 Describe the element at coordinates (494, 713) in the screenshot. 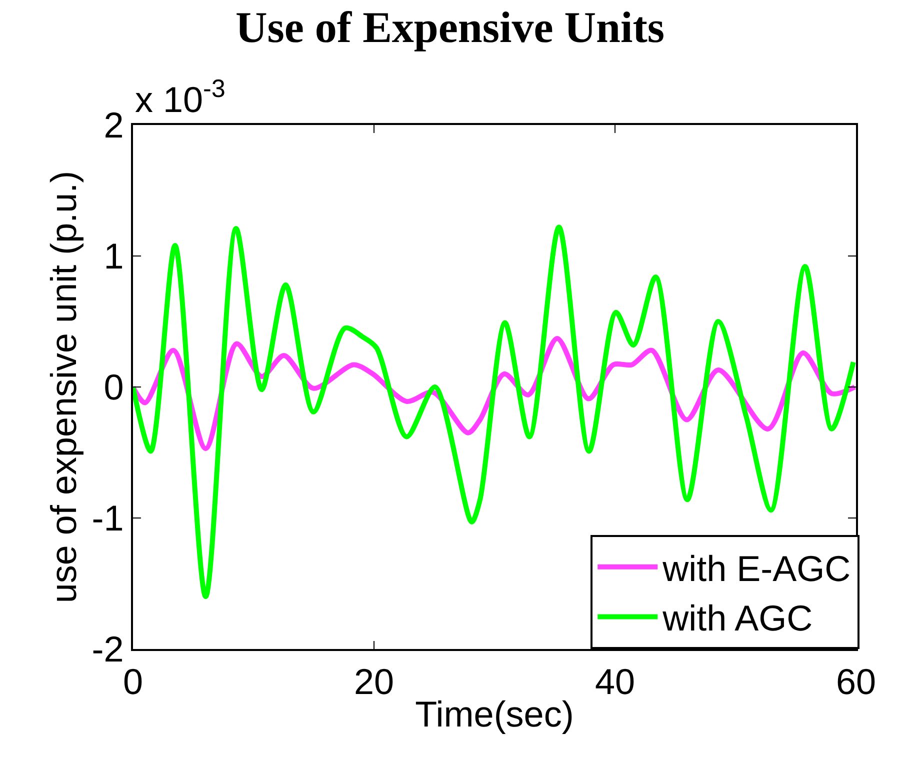

I see `x-axis-title: Time(sec)` at that location.